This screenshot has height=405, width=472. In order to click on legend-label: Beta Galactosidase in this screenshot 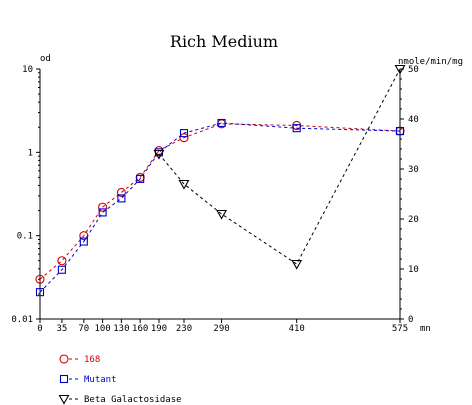, I will do `click(133, 400)`.